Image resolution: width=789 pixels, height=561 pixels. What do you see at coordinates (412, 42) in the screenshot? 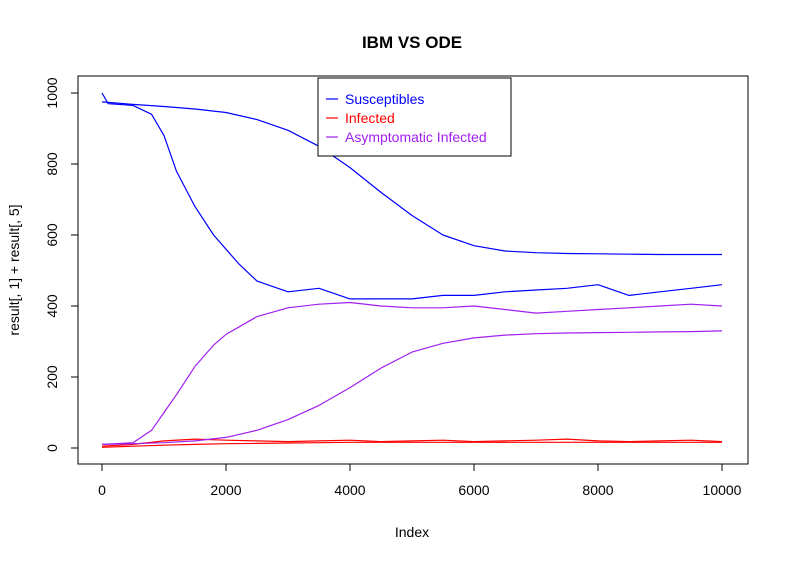
I see `chart-title: IBM VS ODE` at bounding box center [412, 42].